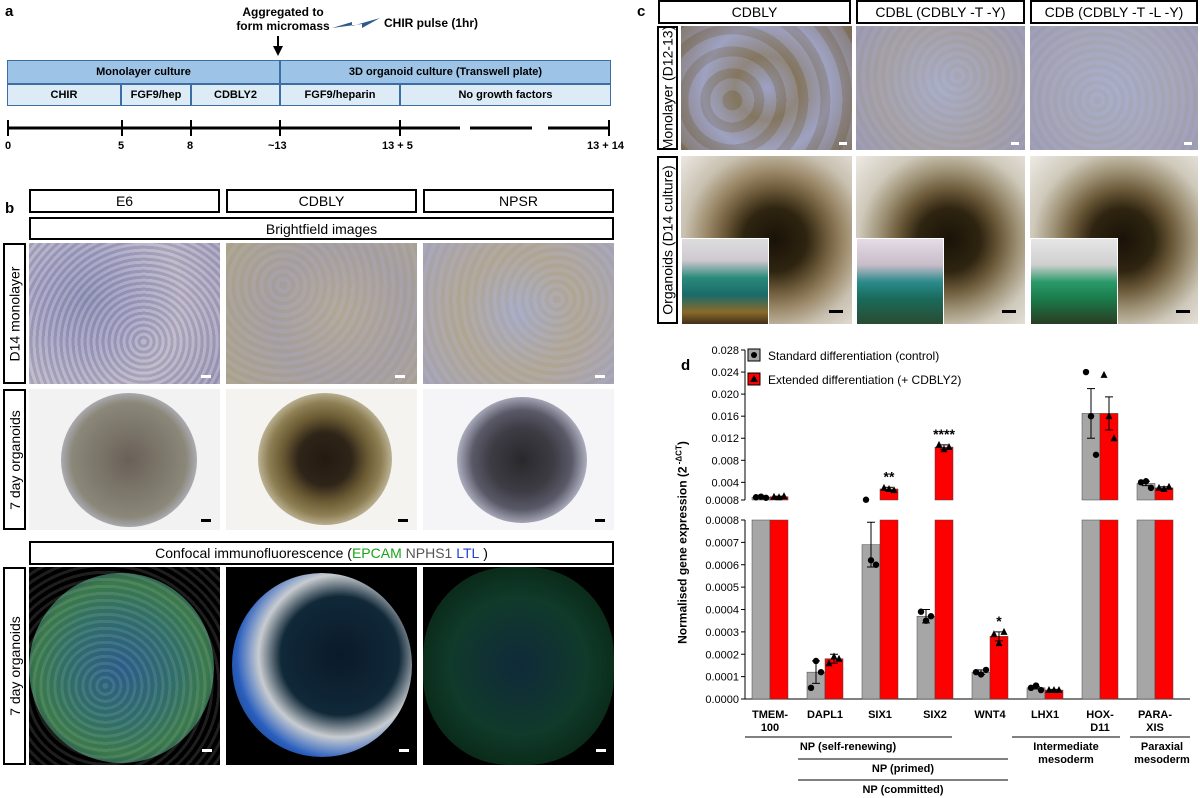 The image size is (1200, 798). I want to click on category-label: D11, so click(1100, 728).